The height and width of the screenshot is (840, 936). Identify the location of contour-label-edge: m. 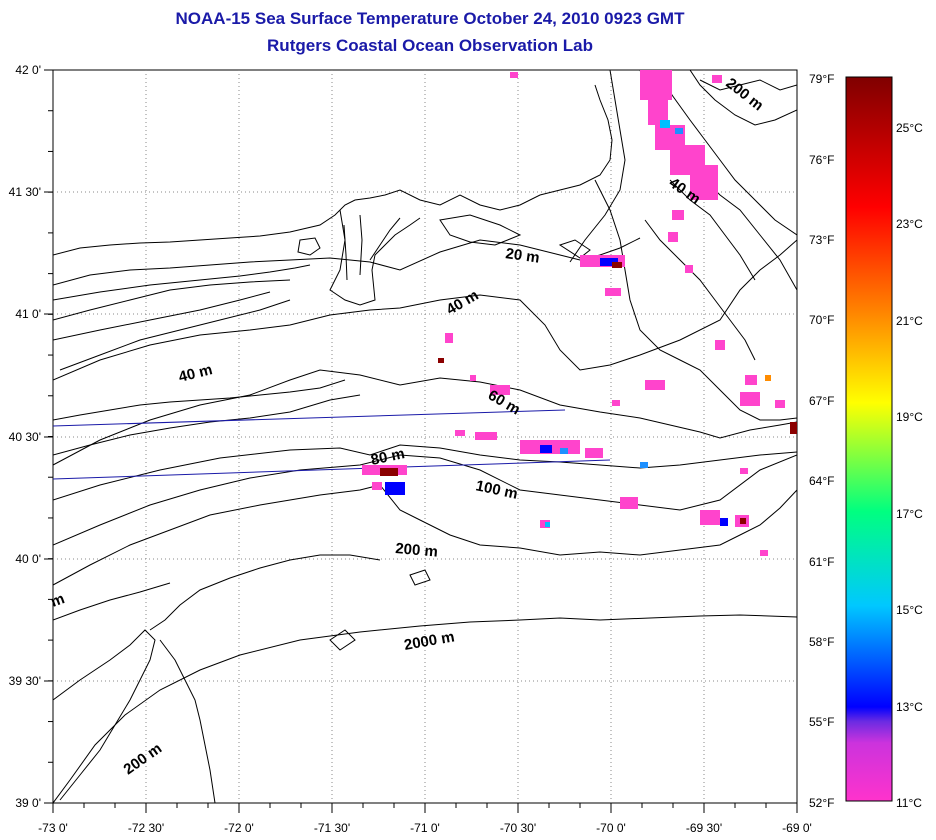
(58, 600).